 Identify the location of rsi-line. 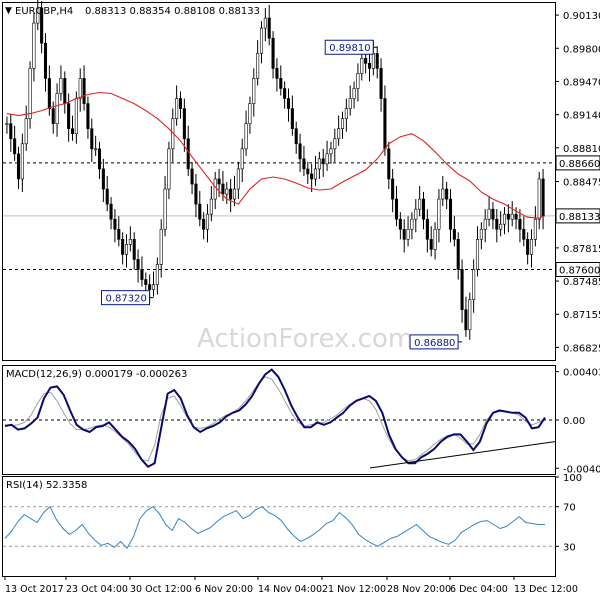
(274, 527).